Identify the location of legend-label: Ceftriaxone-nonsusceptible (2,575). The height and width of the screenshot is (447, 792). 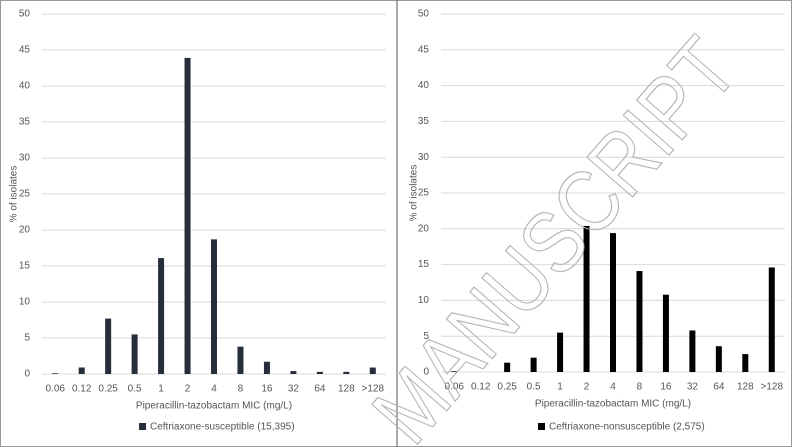
(627, 427).